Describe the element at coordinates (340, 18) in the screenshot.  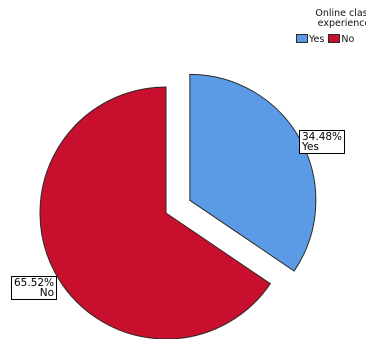
I see `legend-title: Online class experience` at that location.